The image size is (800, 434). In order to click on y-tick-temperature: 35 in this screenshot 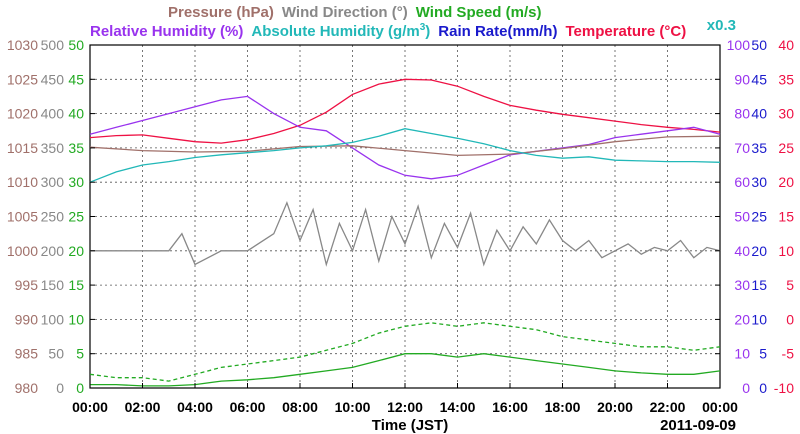, I will do `click(786, 79)`.